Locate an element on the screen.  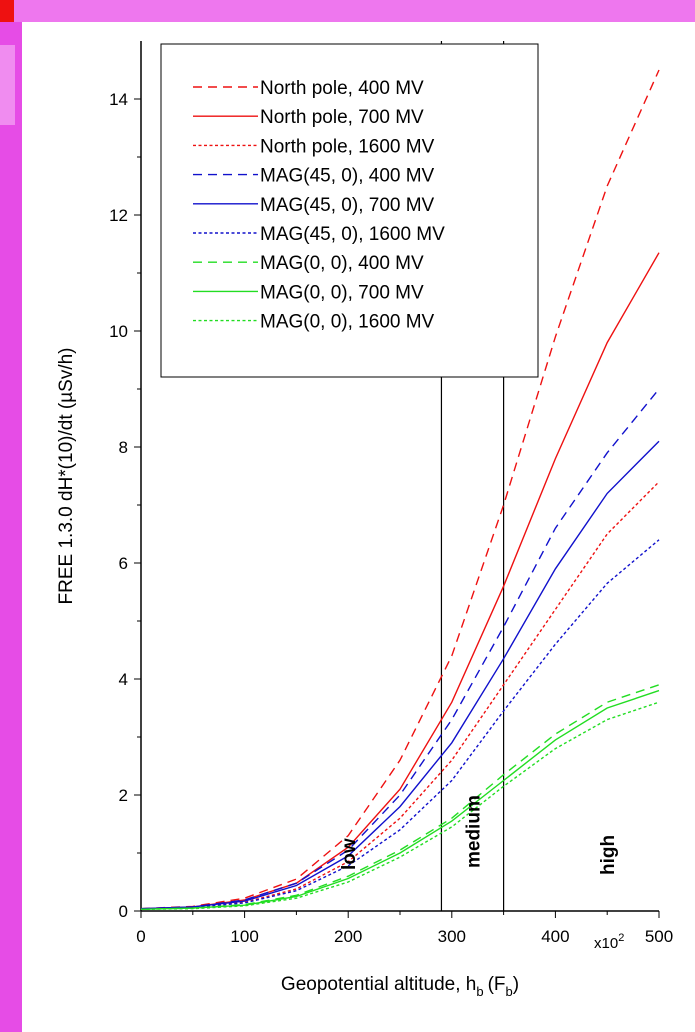
top-color-bar is located at coordinates (347, 11).